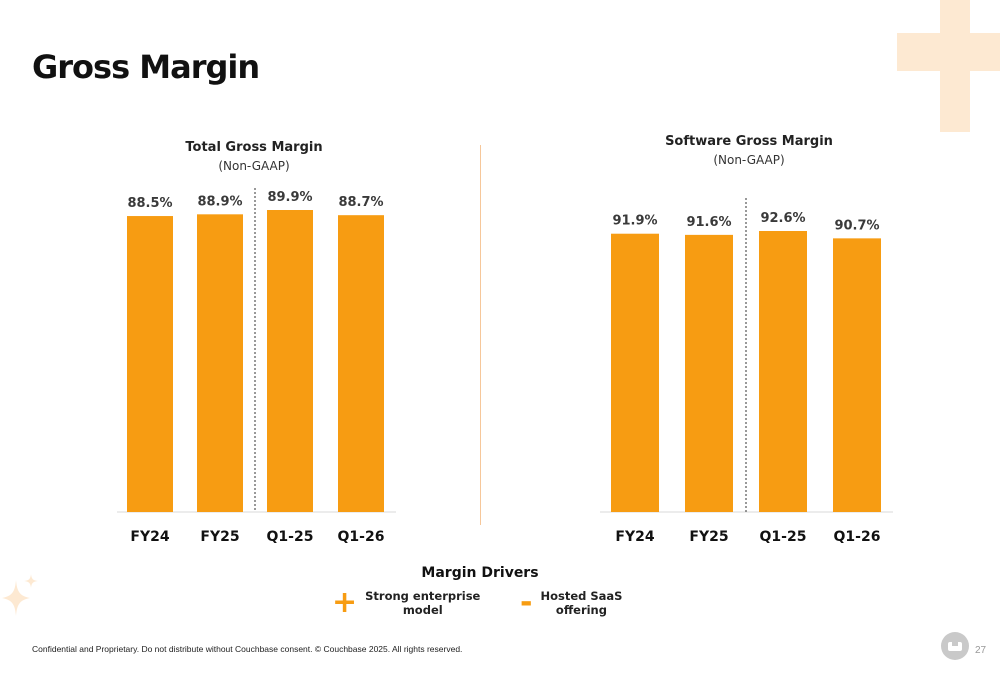  Describe the element at coordinates (423, 603) in the screenshot. I see `driver-label: Strong enterprise model` at that location.